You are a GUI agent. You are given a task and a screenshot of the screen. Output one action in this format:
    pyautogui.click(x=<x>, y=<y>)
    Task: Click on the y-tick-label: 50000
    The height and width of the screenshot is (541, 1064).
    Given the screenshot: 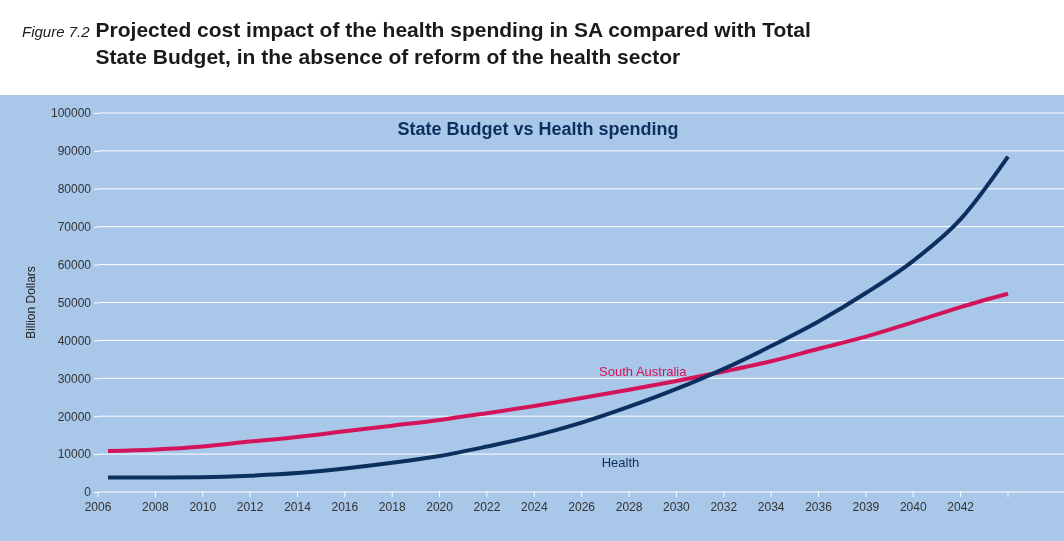 What is the action you would take?
    pyautogui.click(x=74, y=302)
    